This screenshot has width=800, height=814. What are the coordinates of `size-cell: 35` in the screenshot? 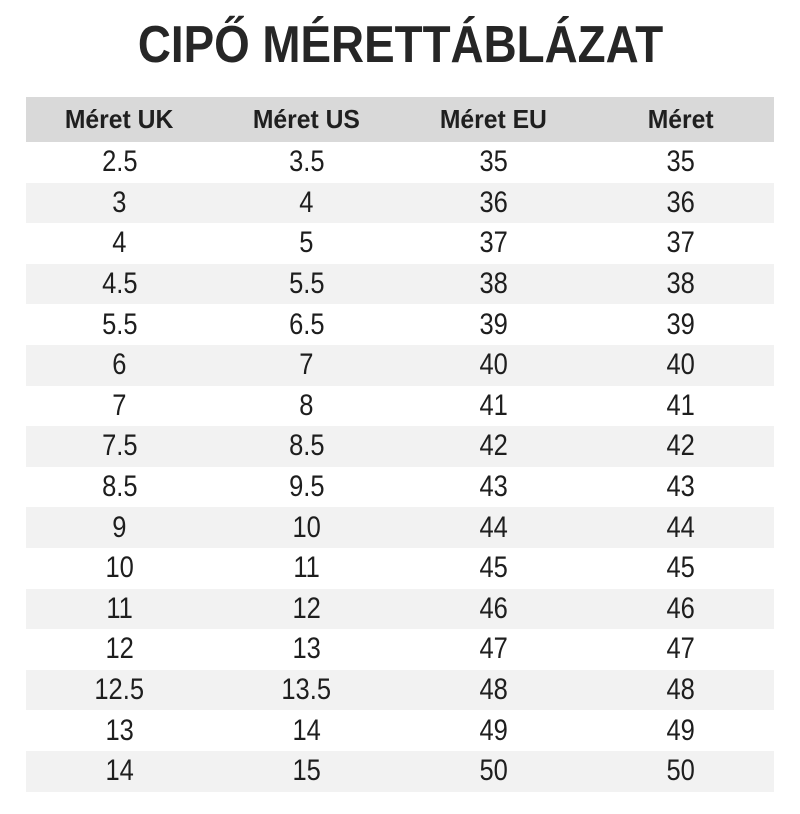 It's located at (493, 162).